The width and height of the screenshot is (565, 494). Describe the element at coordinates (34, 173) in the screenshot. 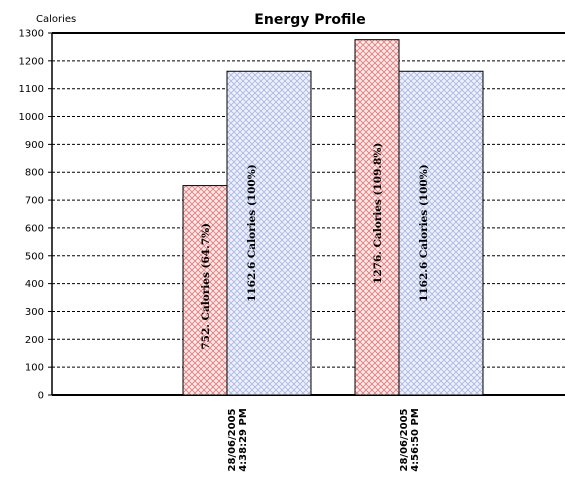

I see `y-tick-label: 800` at that location.